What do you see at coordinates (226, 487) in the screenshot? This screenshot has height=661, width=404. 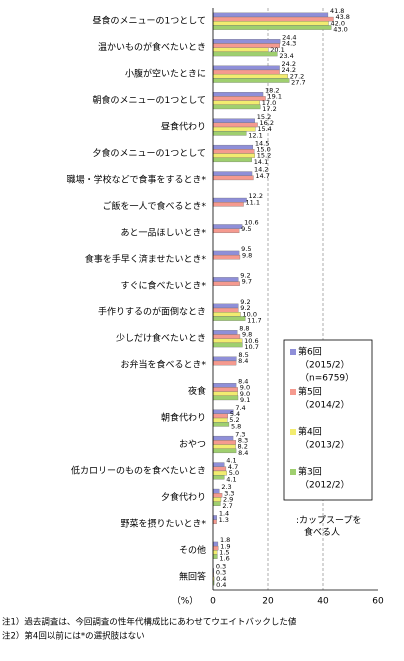 I see `value-label: 2.3` at bounding box center [226, 487].